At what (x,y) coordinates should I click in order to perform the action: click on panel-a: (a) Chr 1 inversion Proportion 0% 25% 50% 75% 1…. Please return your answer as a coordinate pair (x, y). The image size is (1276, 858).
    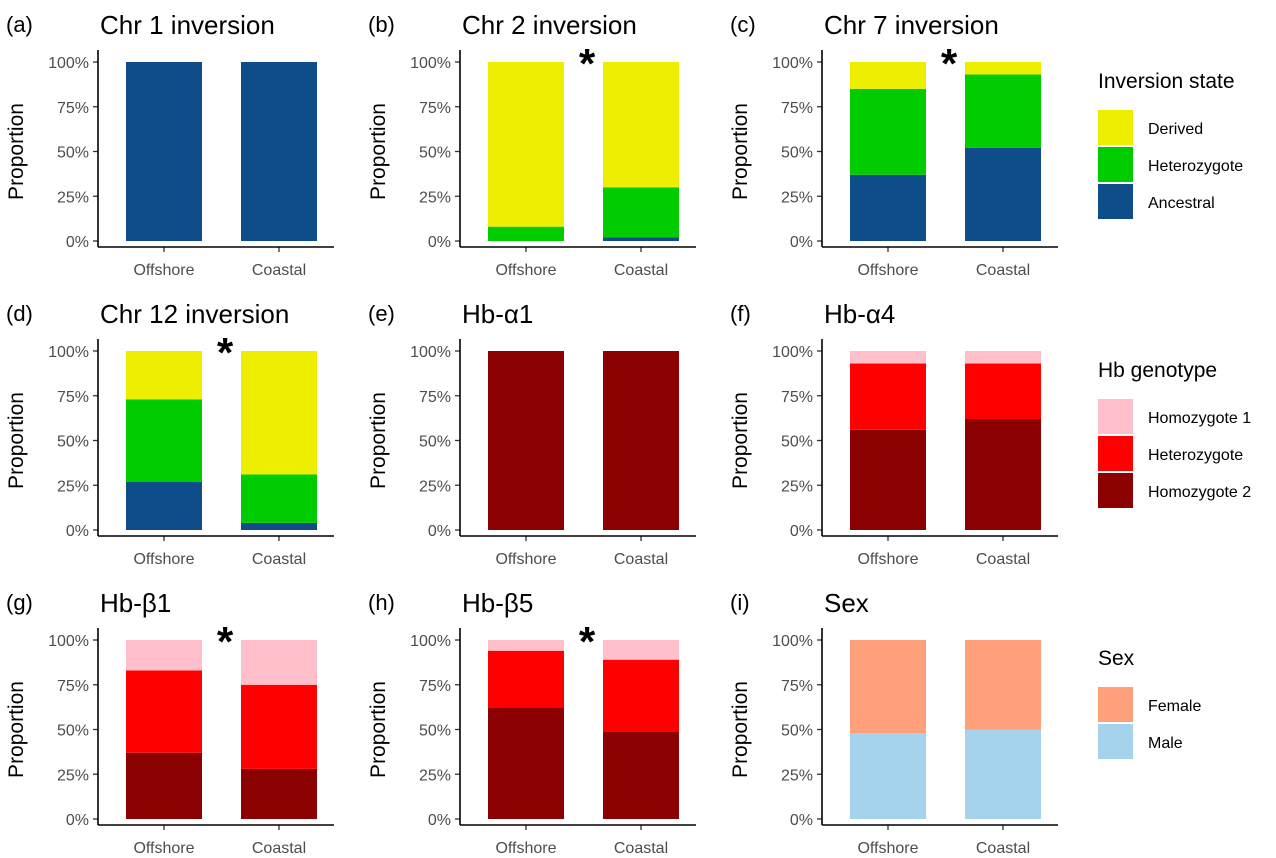
    Looking at the image, I should click on (169, 144).